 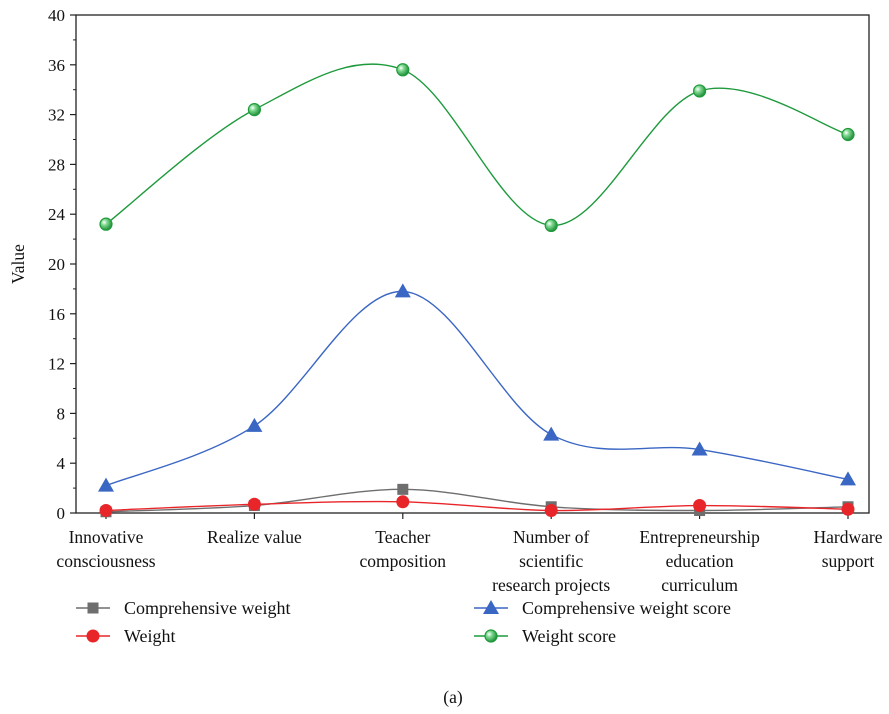 I want to click on x-tick-label: Teacher composition, so click(x=403, y=549).